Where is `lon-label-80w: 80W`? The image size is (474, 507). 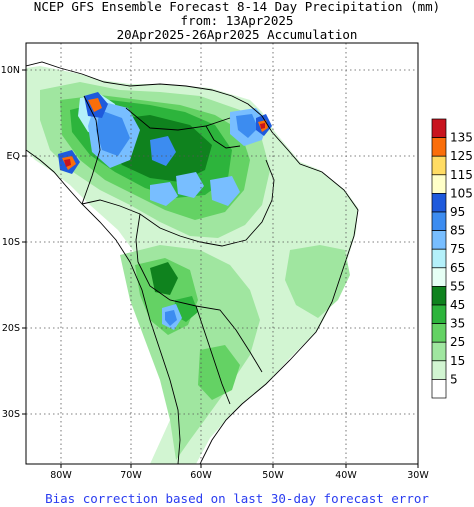 lon-label-80w: 80W is located at coordinates (61, 475).